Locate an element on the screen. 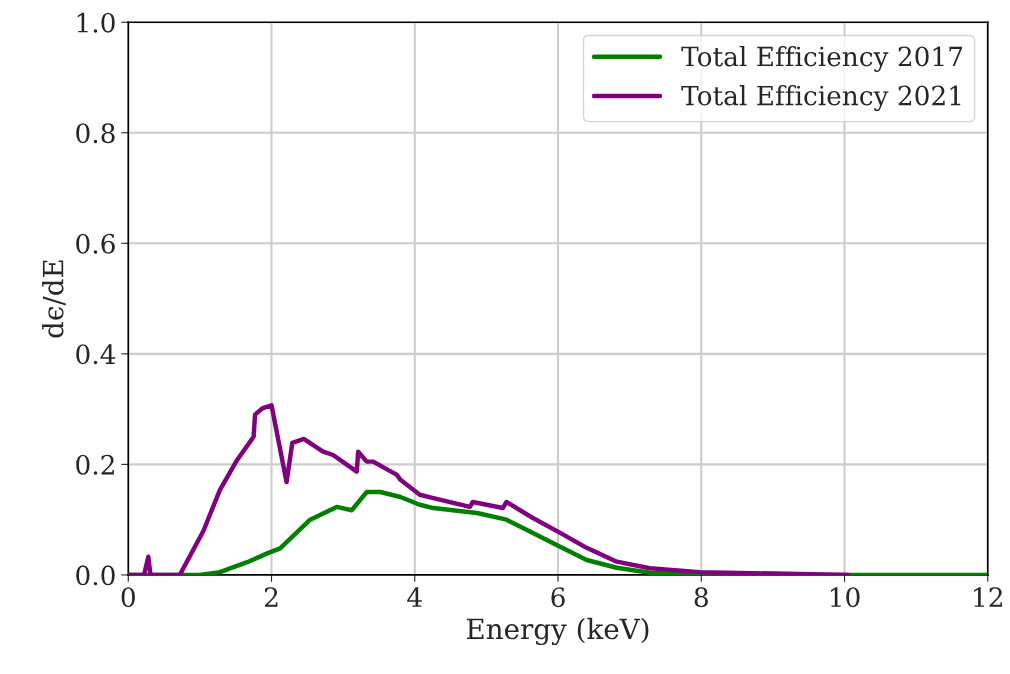 The image size is (1010, 674). y-tick-label: 0.2 is located at coordinates (95, 464).